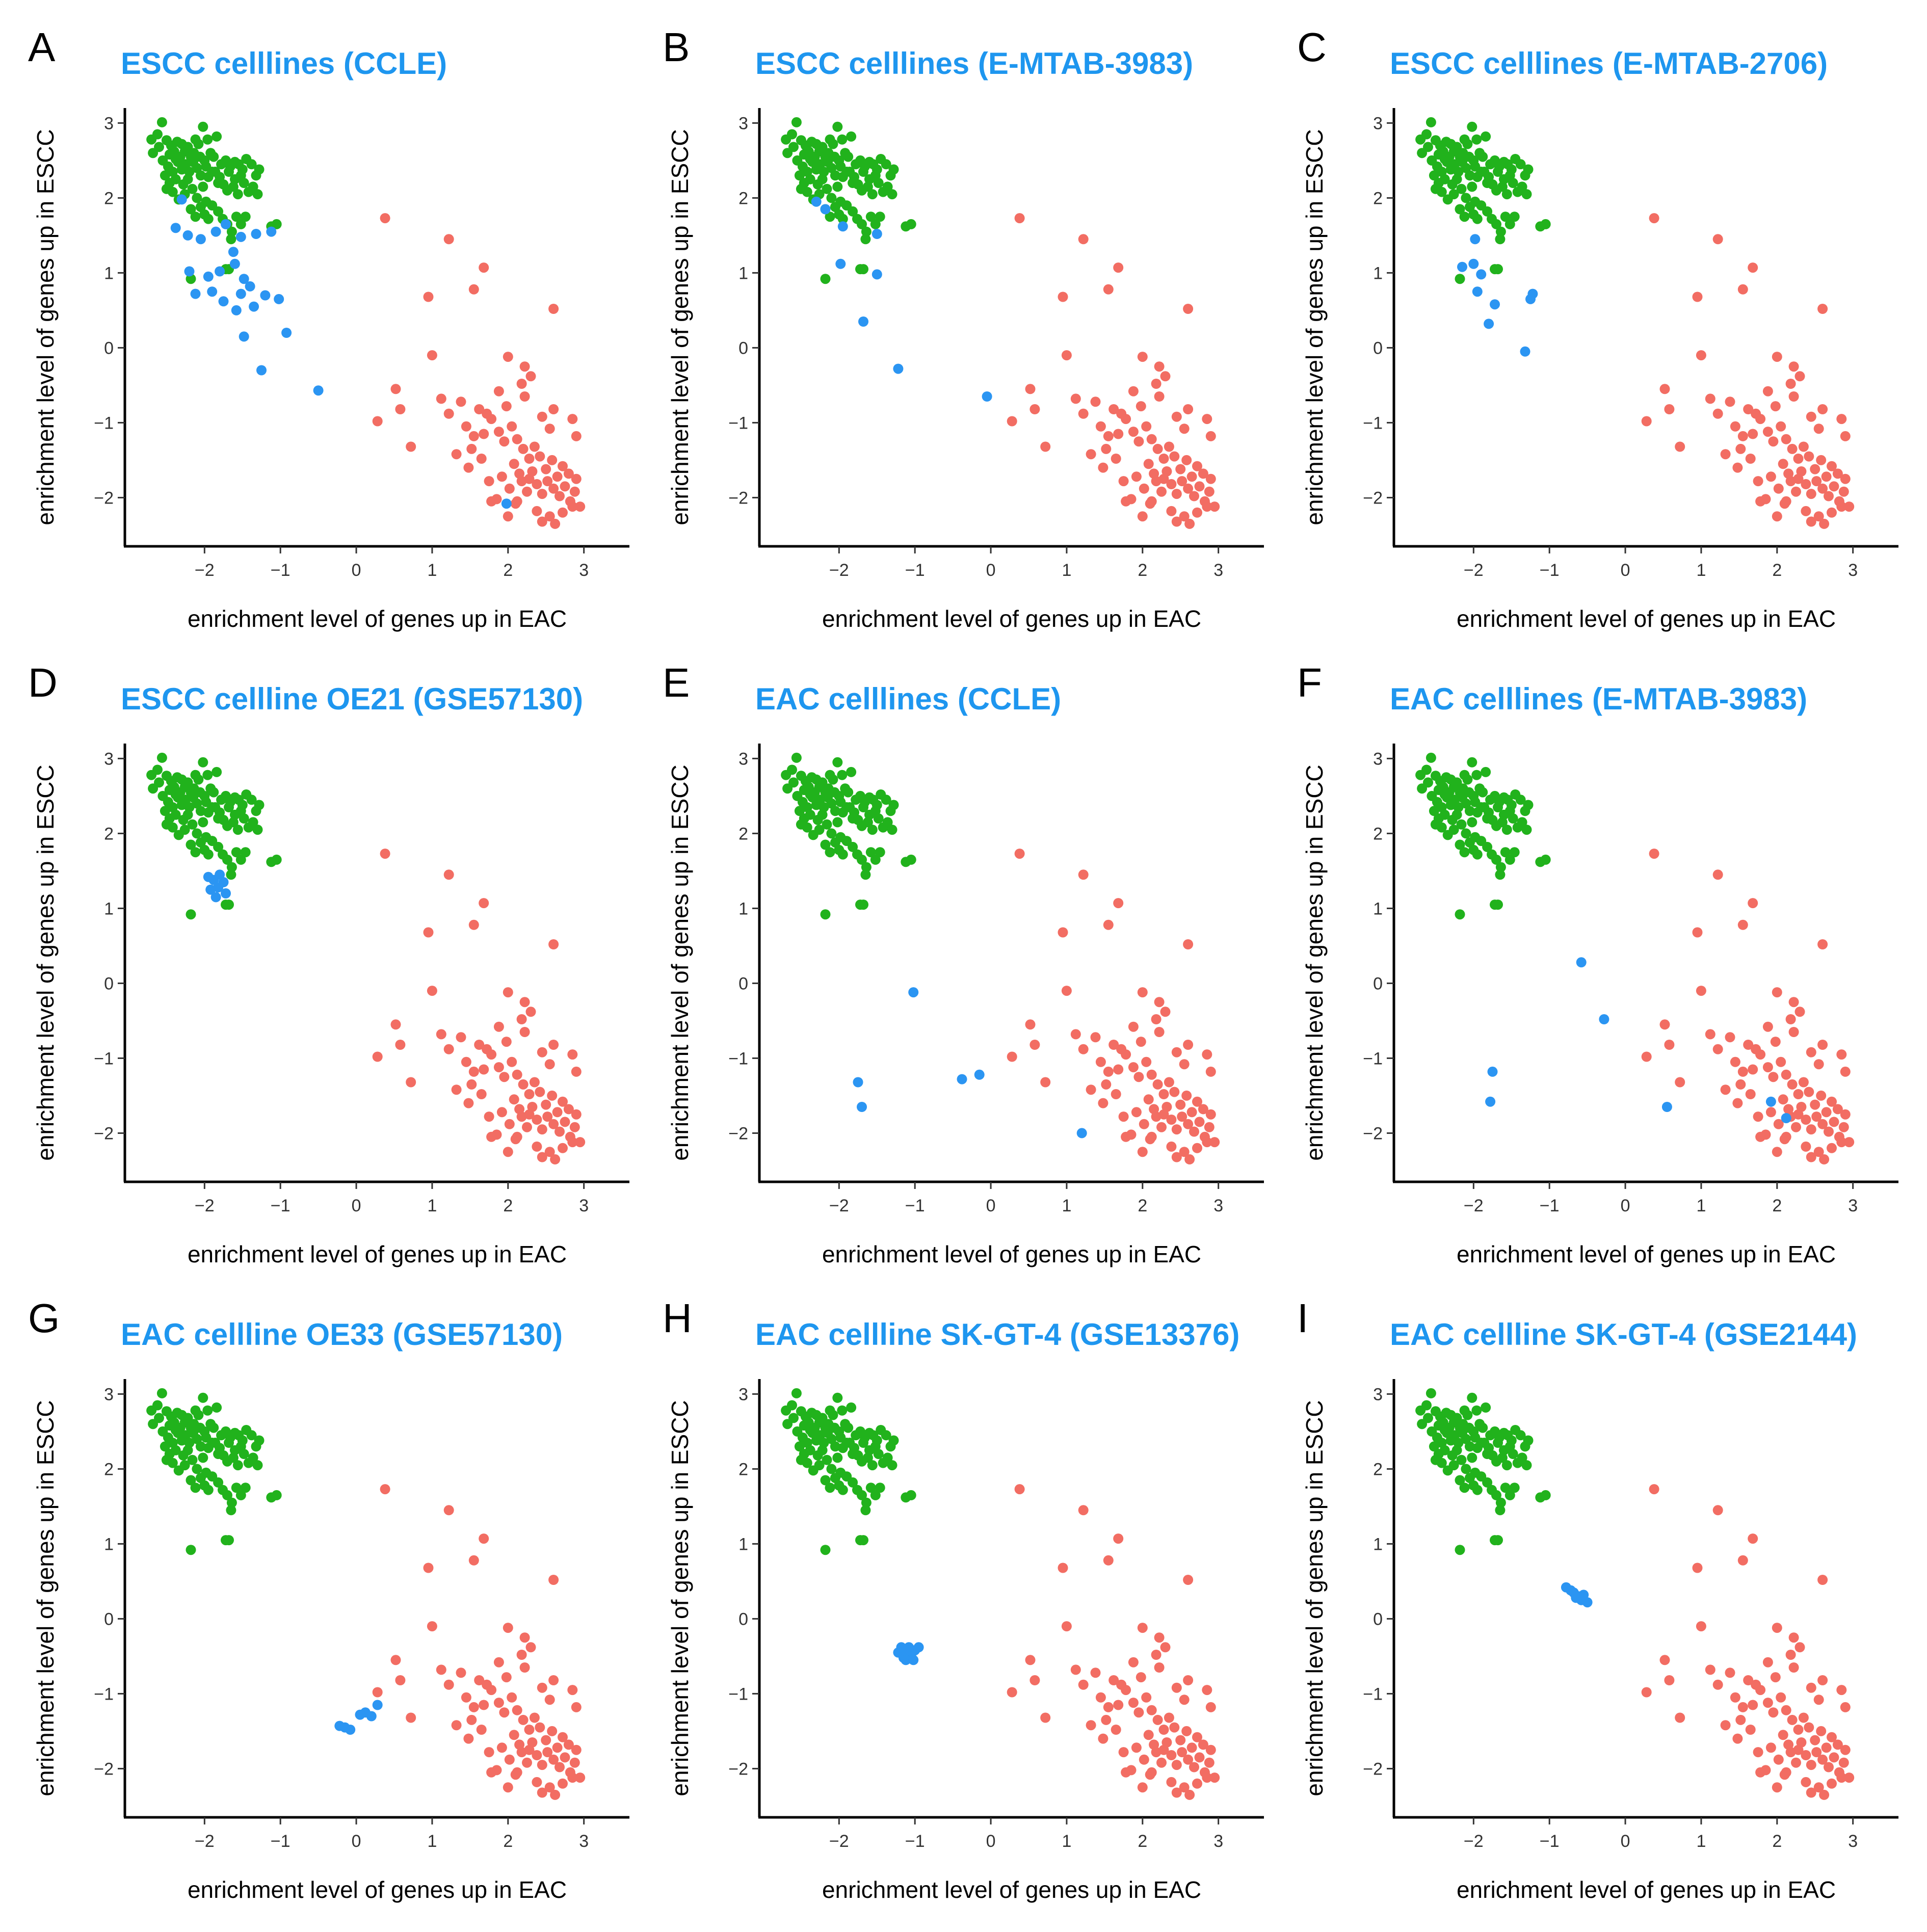 Image resolution: width=1927 pixels, height=1932 pixels. Describe the element at coordinates (839, 1842) in the screenshot. I see `x-tick-label: −2` at that location.